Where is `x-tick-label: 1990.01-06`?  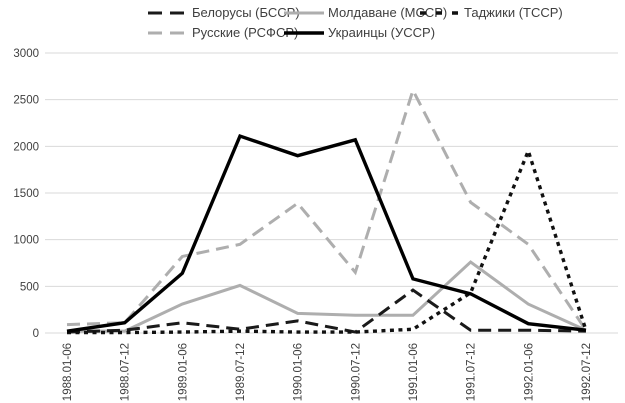
x-tick-label: 1990.01-06 is located at coordinates (299, 372).